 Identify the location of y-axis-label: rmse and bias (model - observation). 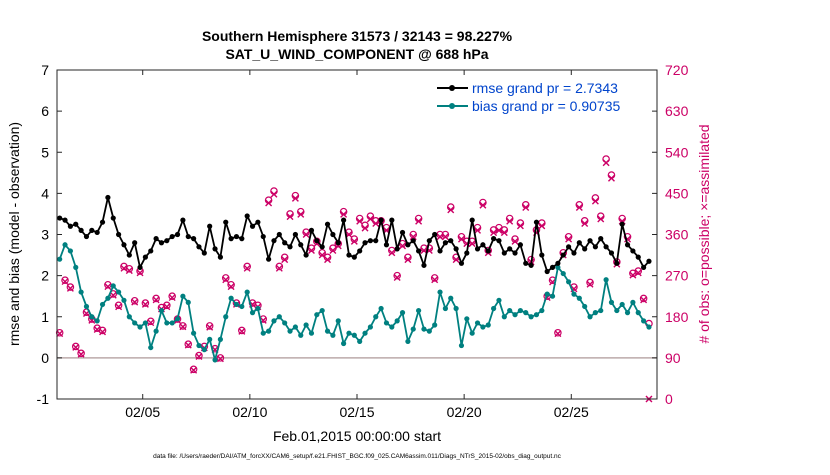
(14, 234).